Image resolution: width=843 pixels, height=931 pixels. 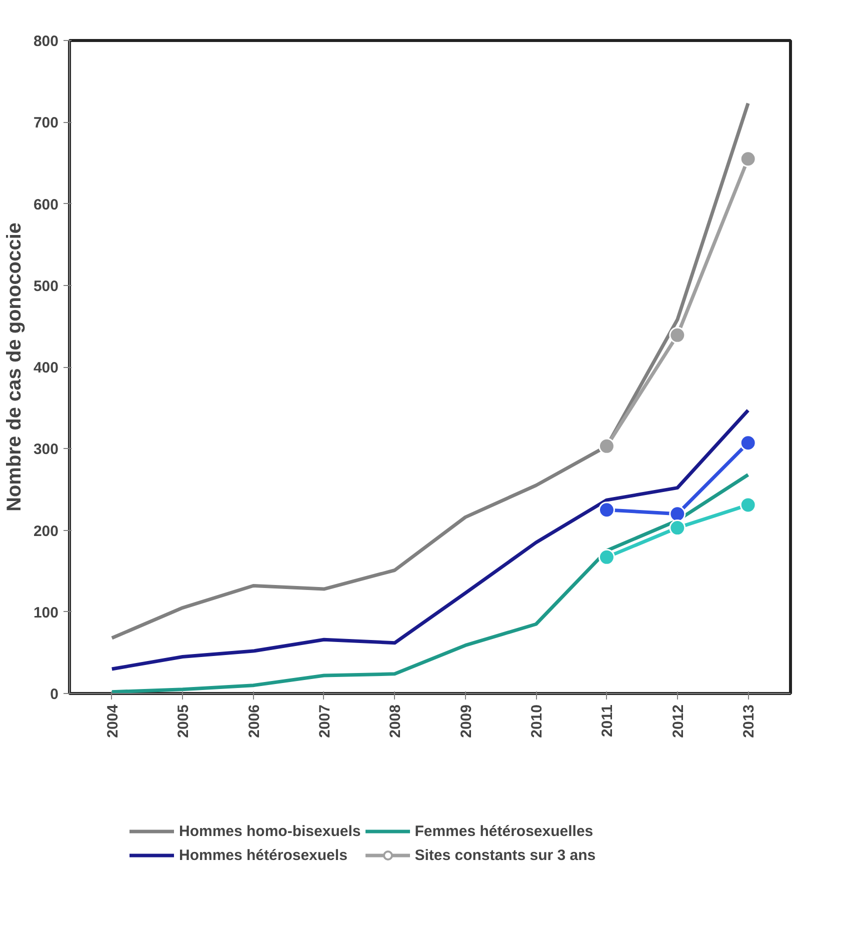 What do you see at coordinates (395, 721) in the screenshot?
I see `x-tick-label: 2008` at bounding box center [395, 721].